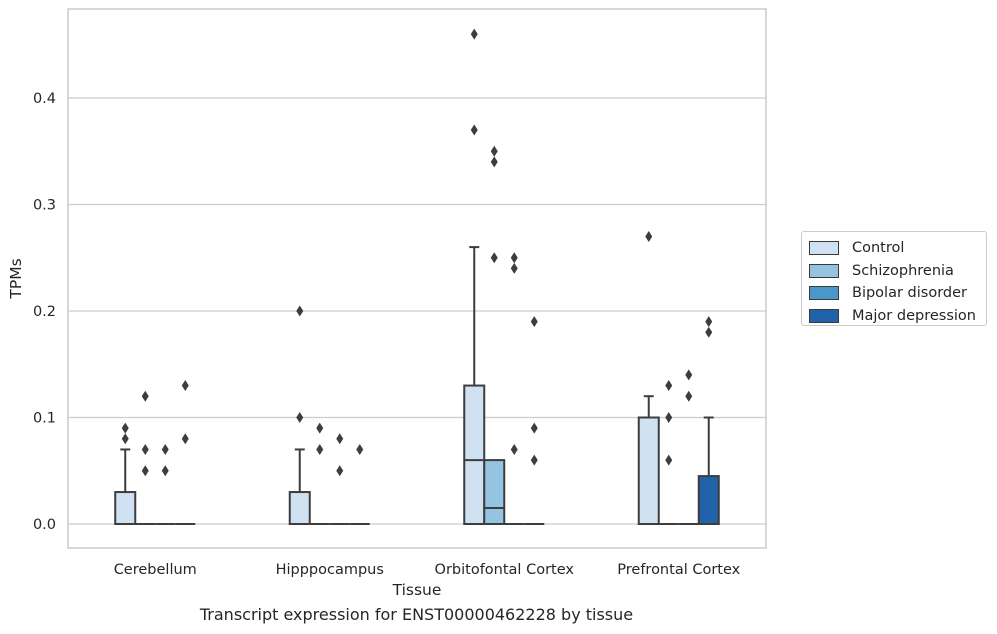  I want to click on legend-item: Control, so click(894, 248).